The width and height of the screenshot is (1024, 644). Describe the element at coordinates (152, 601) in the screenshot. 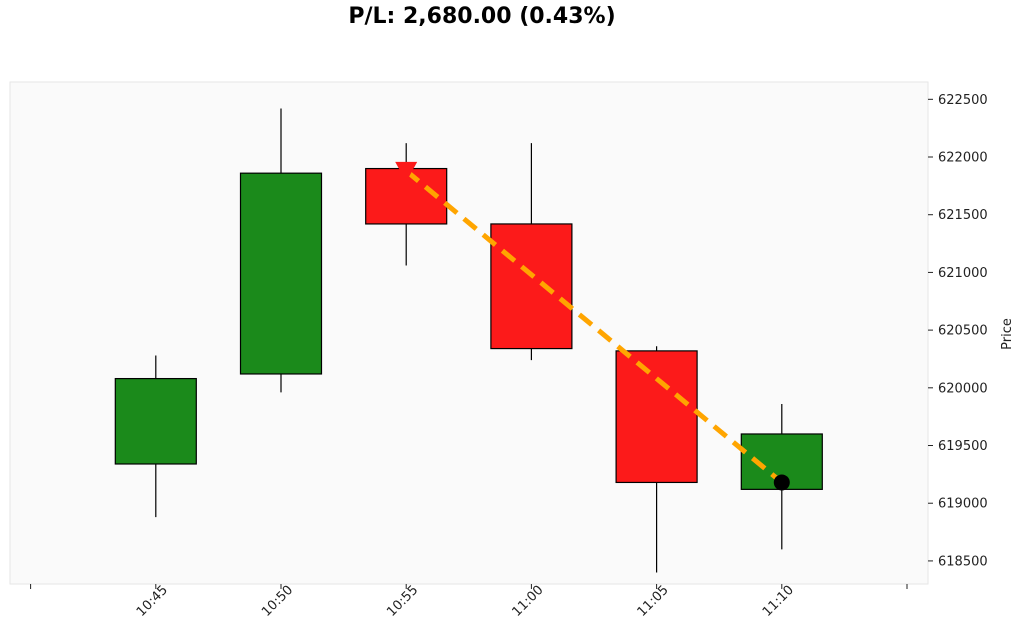

I see `x-tick-label: 10:45` at that location.